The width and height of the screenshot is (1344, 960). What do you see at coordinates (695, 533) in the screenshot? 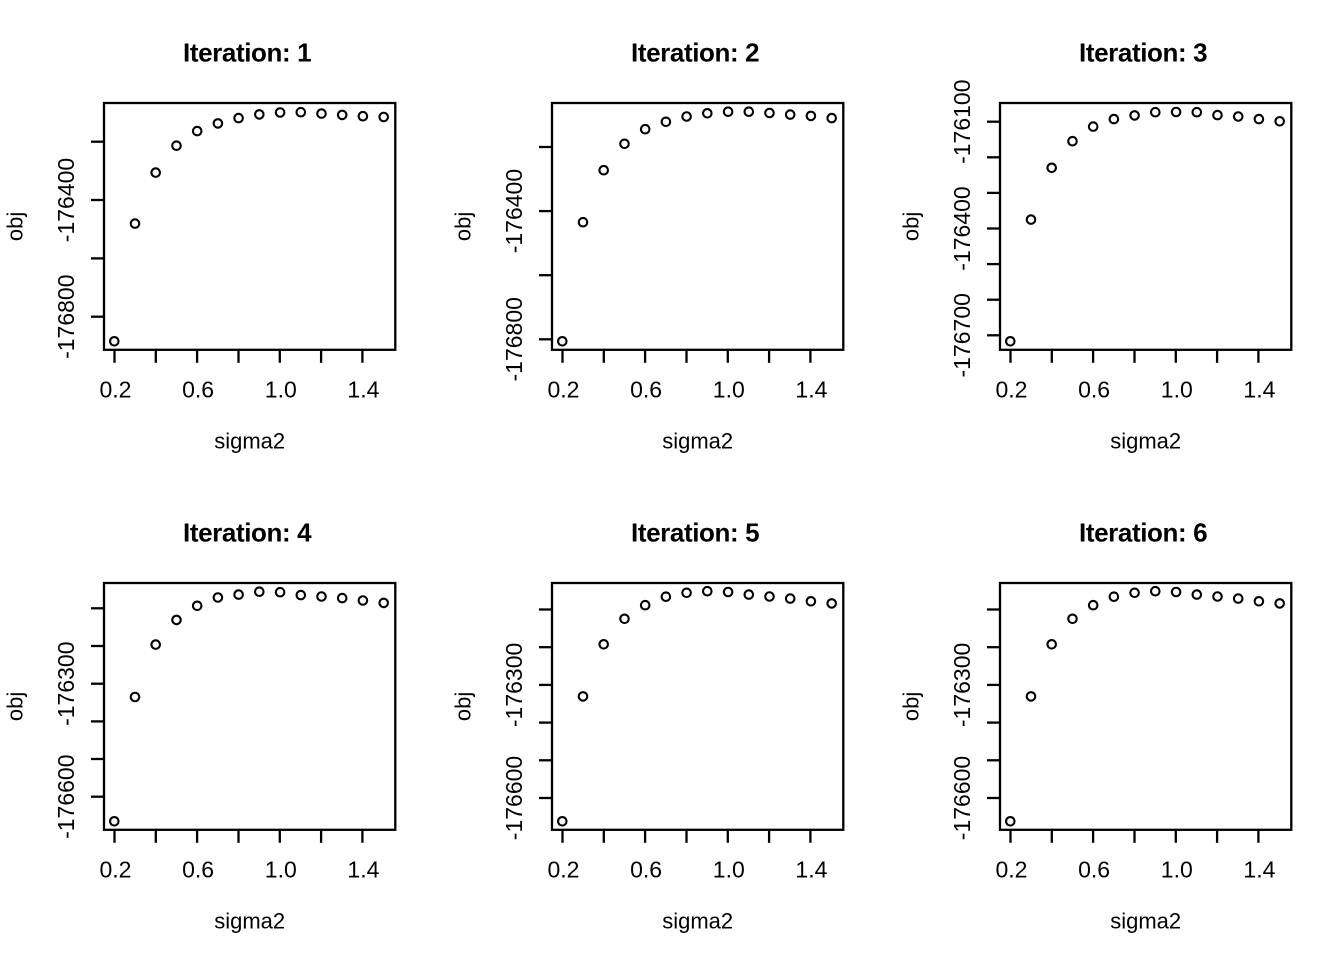
I see `svg-text: Iteration: 5` at bounding box center [695, 533].